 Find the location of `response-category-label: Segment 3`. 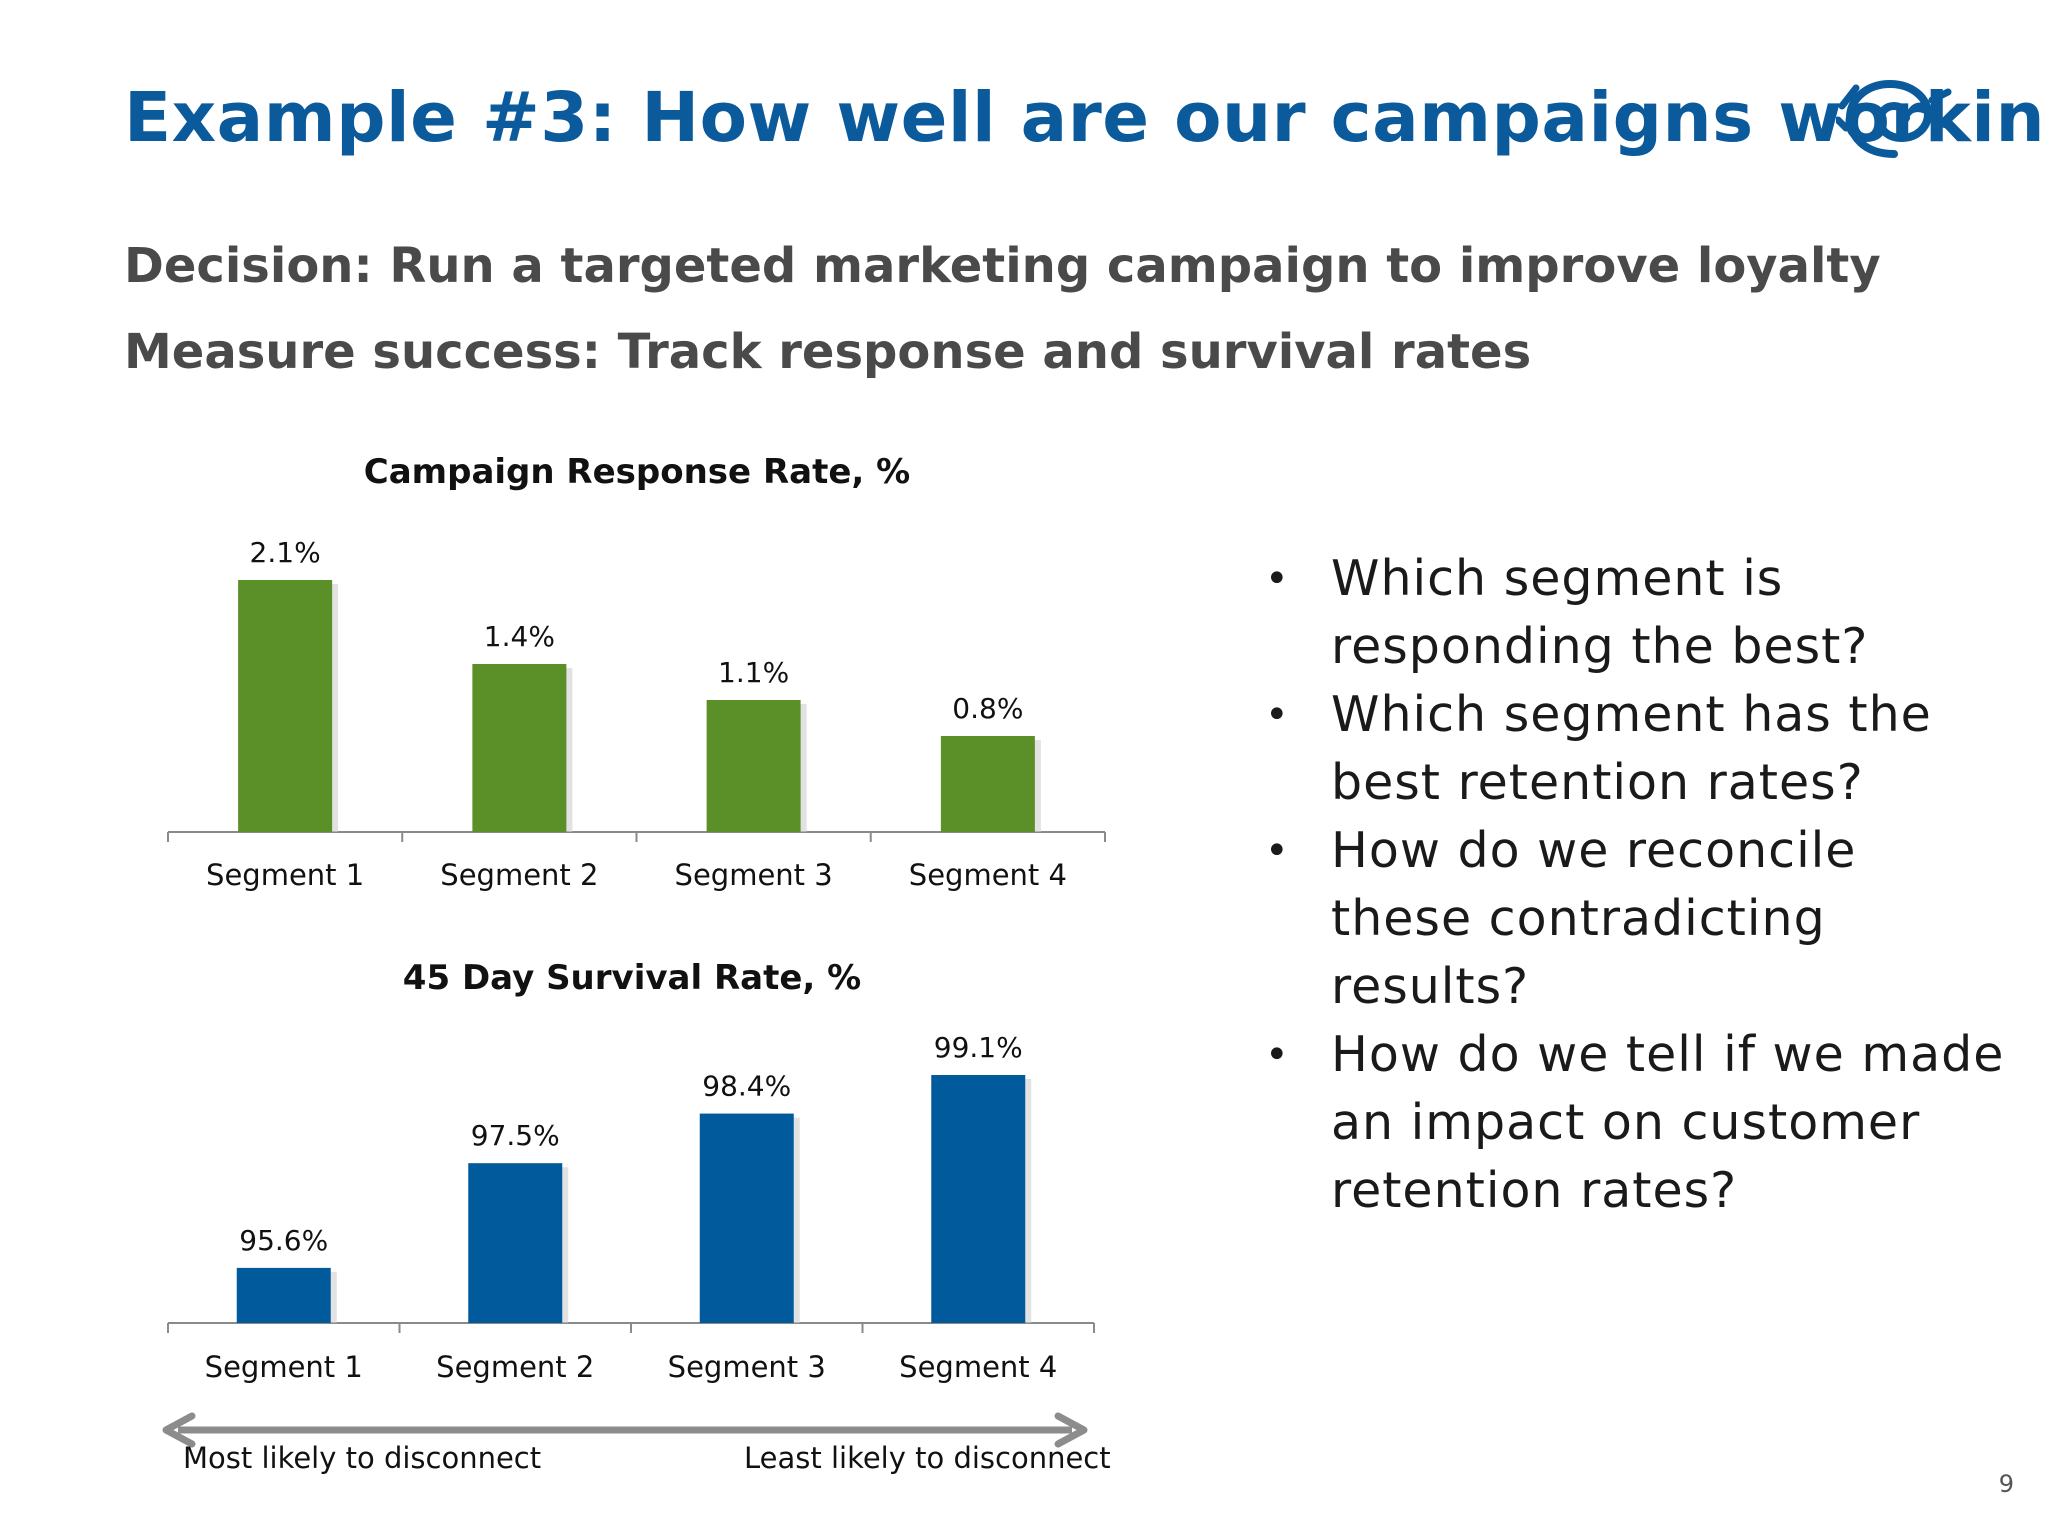

response-category-label: Segment 3 is located at coordinates (754, 875).